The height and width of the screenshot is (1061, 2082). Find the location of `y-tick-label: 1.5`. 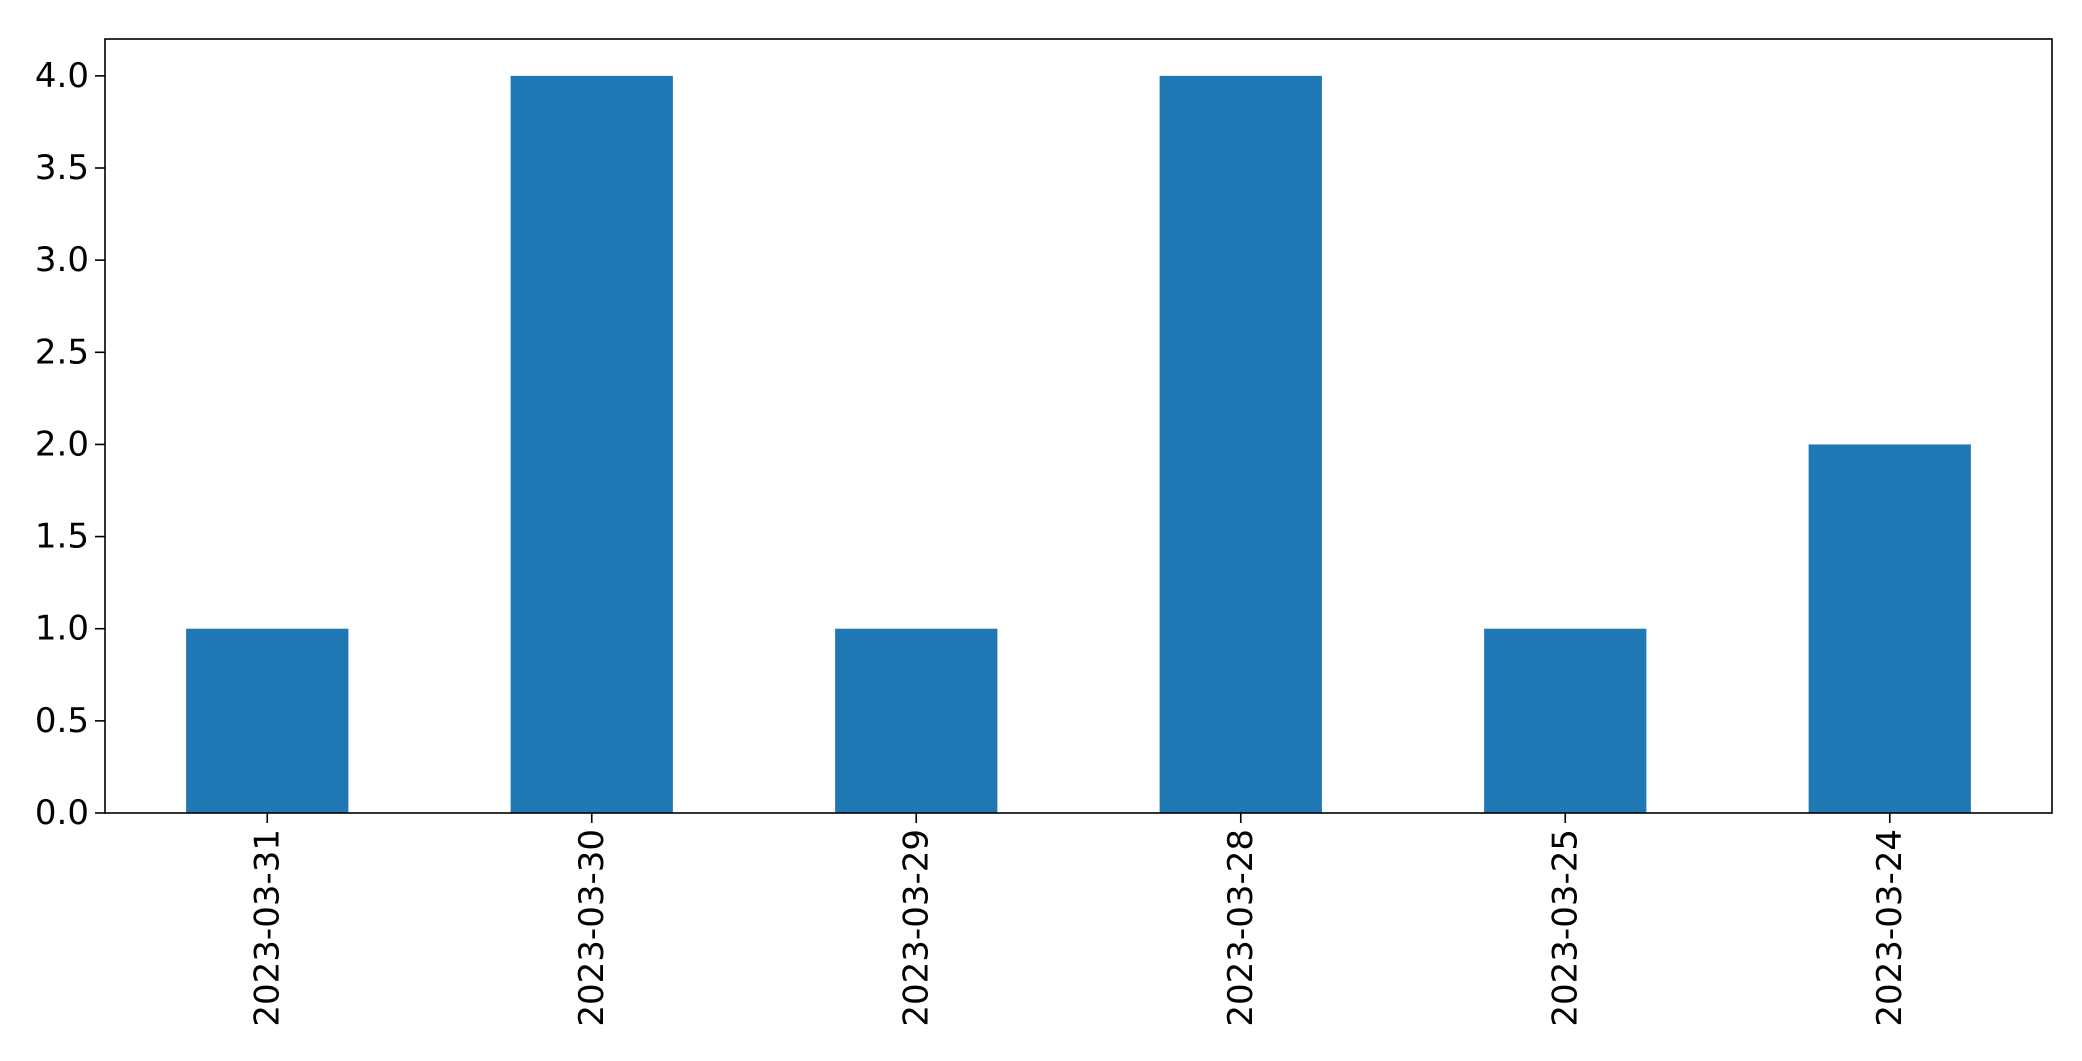

y-tick-label: 1.5 is located at coordinates (62, 537).